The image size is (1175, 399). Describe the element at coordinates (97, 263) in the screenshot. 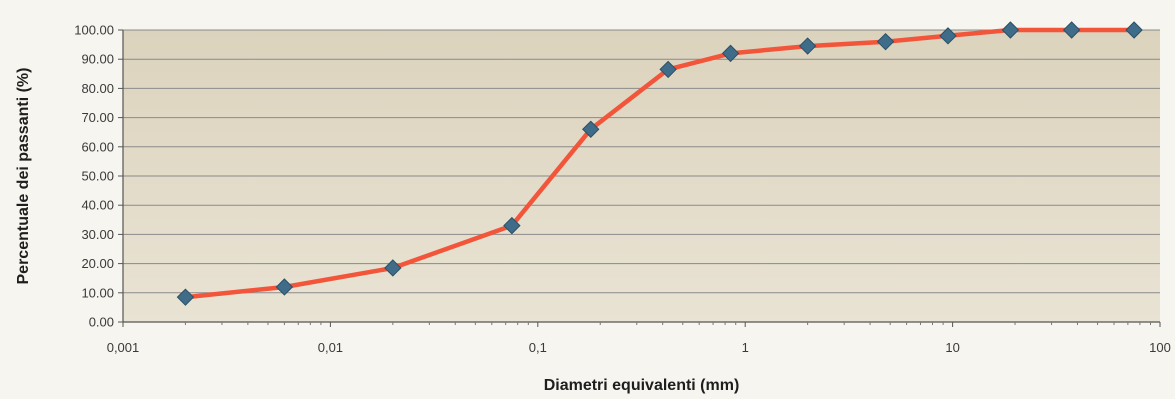

I see `y-tick-label: 20.00` at that location.